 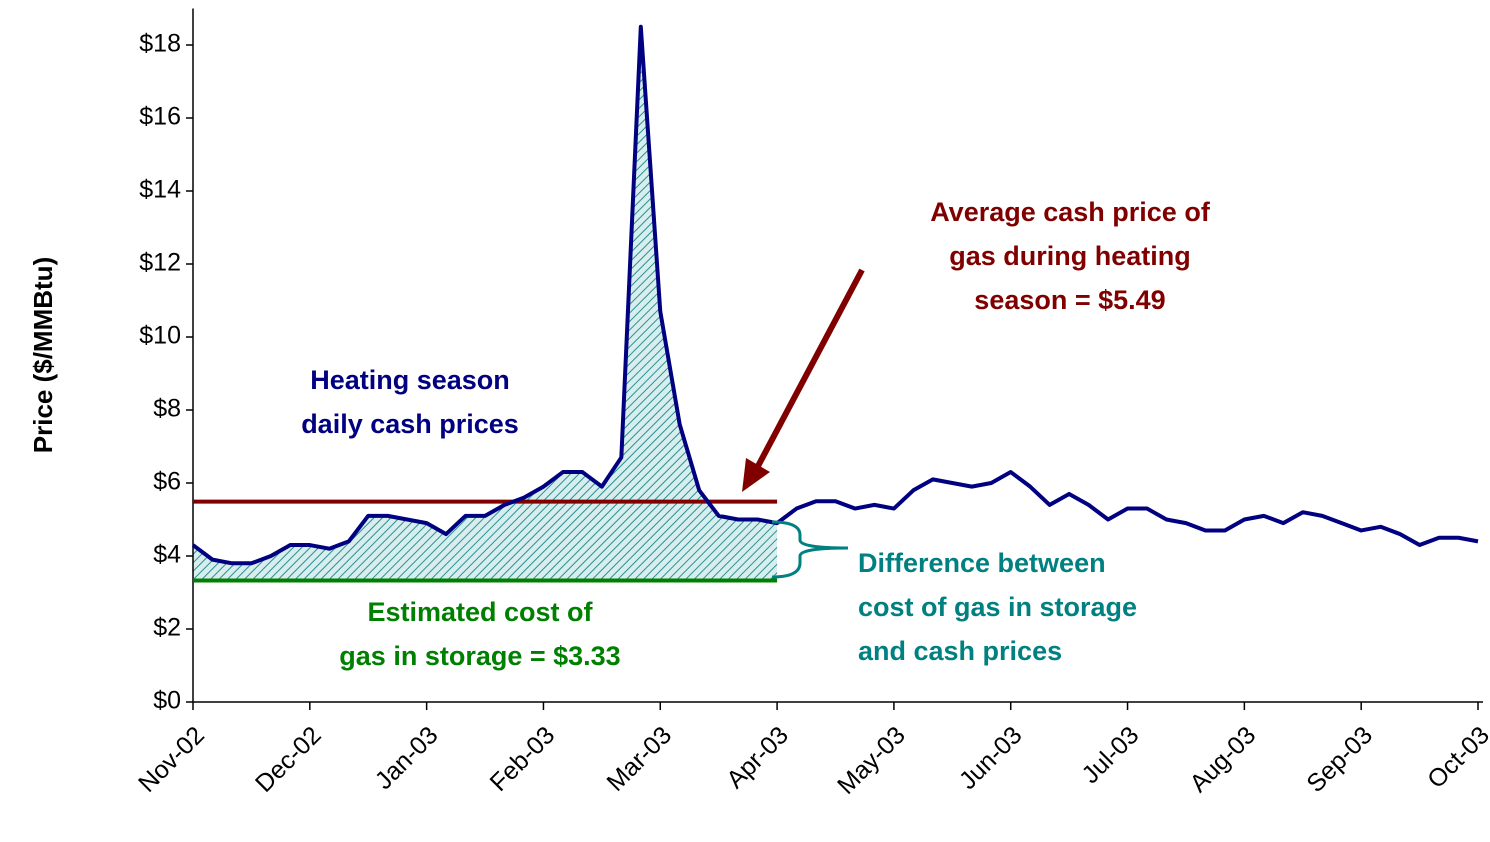 I want to click on annotation: Average cash price of, so click(x=1070, y=212).